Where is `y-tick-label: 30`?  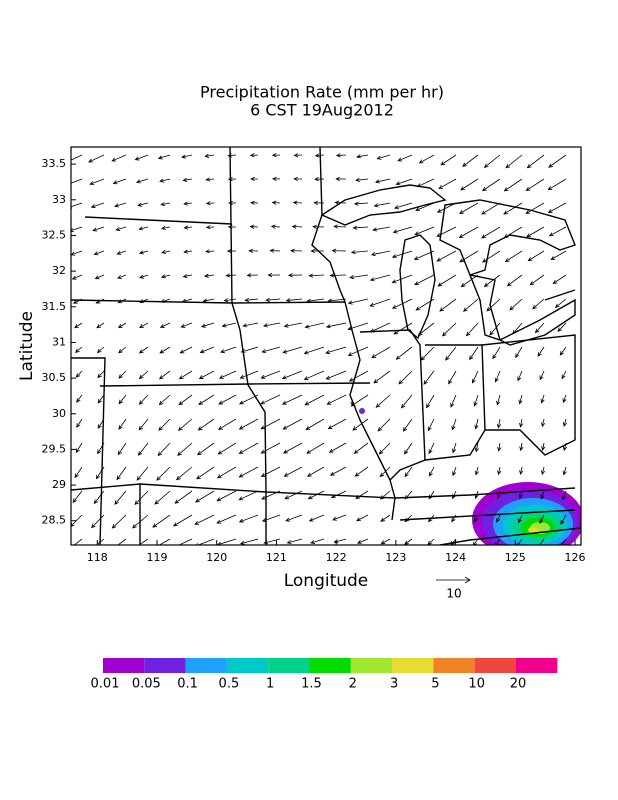
y-tick-label: 30 is located at coordinates (59, 413).